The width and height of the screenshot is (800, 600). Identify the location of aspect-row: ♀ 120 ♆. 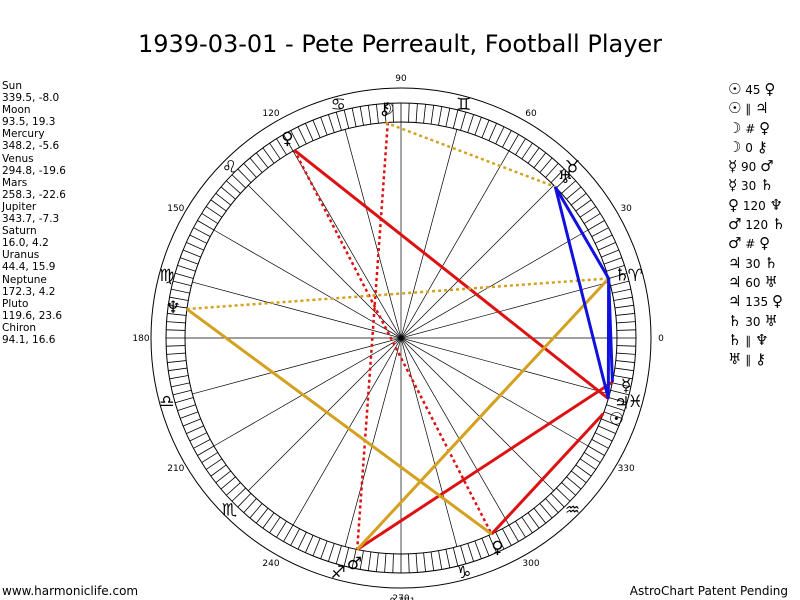
(756, 205).